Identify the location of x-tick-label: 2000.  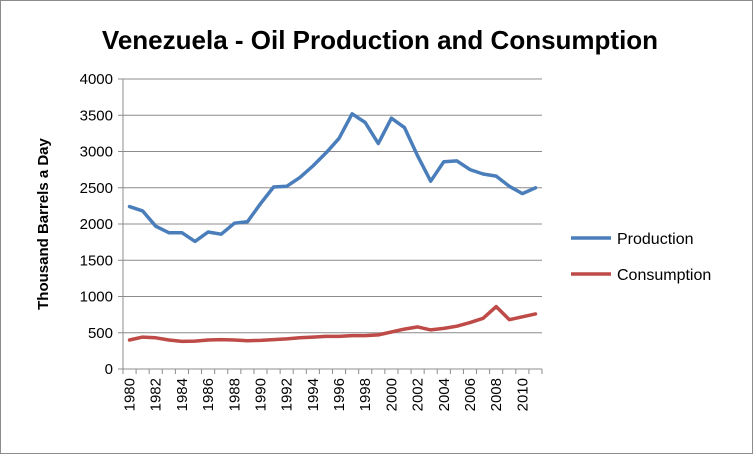
(391, 394).